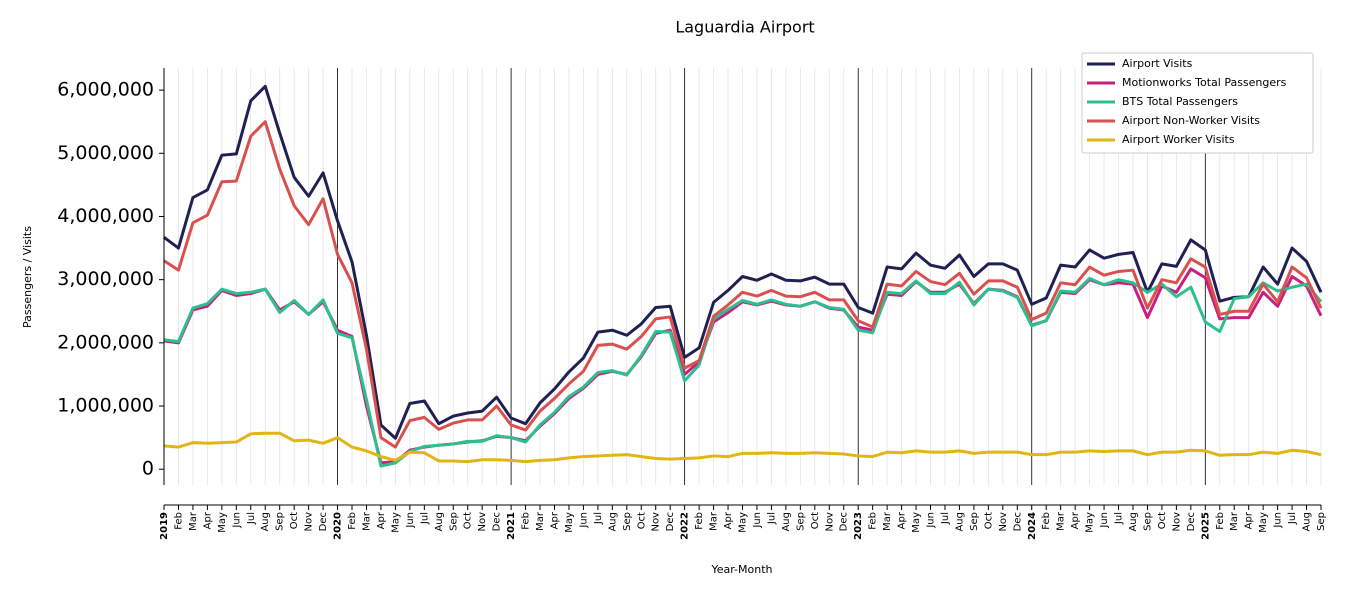  What do you see at coordinates (1032, 526) in the screenshot?
I see `x-tick-label: 2024` at bounding box center [1032, 526].